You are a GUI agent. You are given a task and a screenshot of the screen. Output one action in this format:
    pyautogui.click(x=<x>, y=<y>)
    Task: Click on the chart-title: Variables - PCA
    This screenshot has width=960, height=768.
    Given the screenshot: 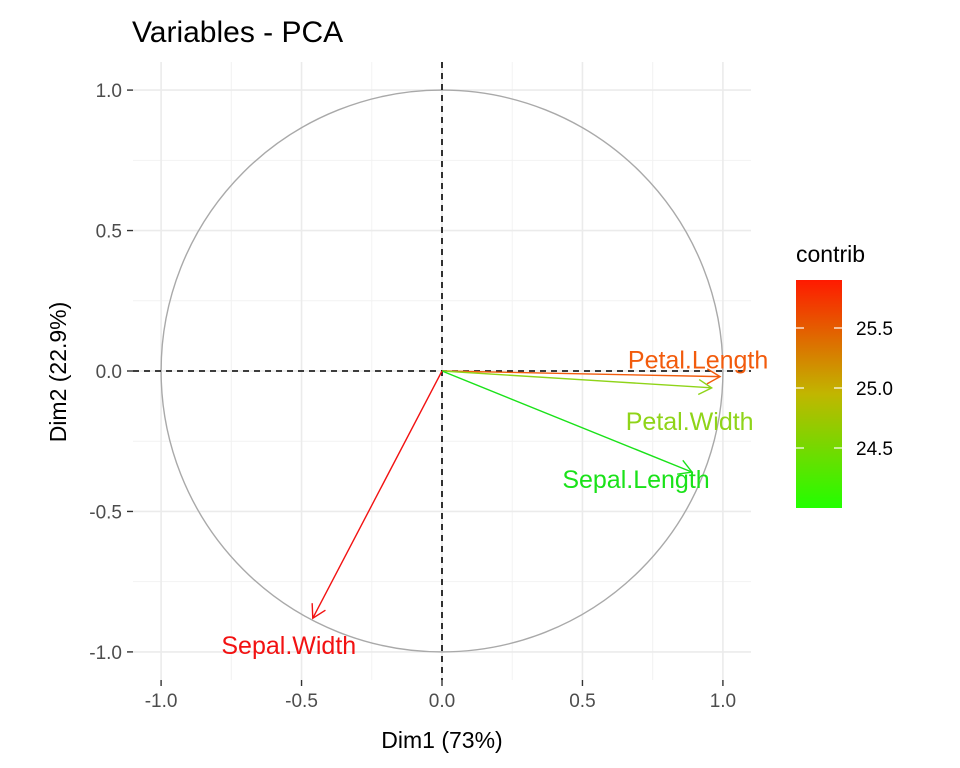 What is the action you would take?
    pyautogui.click(x=237, y=32)
    